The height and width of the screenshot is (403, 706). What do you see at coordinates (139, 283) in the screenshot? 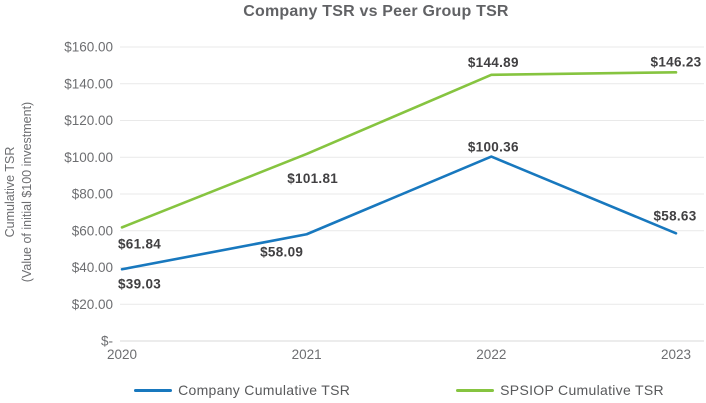
I see `company-point-label: $39.03` at bounding box center [139, 283].